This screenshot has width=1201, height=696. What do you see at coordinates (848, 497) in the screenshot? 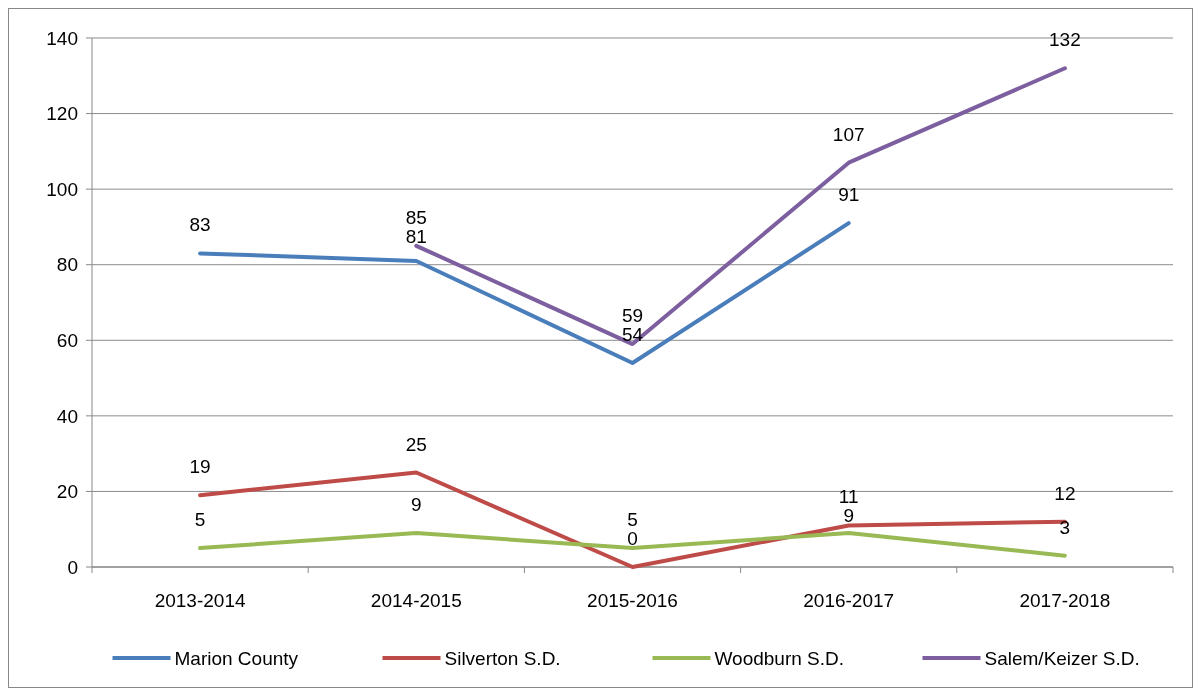
I see `data-label: 11` at bounding box center [848, 497].